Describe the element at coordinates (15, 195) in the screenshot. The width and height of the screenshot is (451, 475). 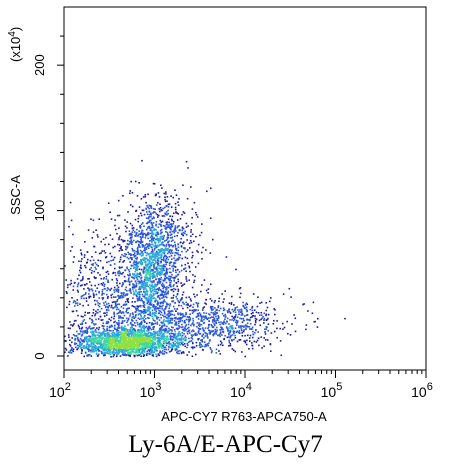
I see `y-axis-label: SSC-A` at that location.